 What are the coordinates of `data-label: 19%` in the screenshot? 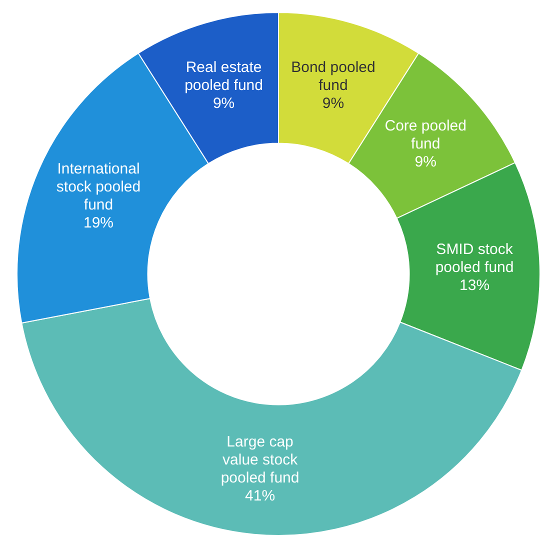 It's located at (98, 223).